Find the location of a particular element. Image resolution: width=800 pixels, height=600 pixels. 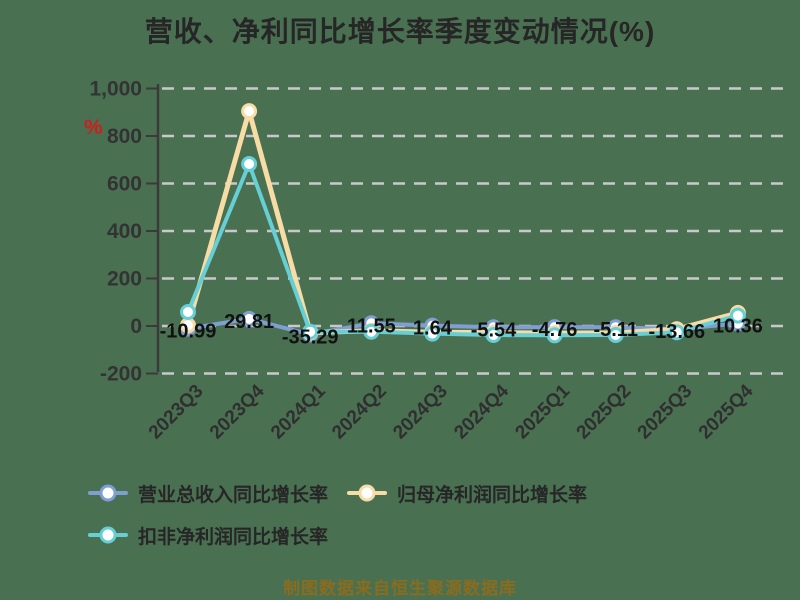

source-note: 制图数据来自恒生聚源数据库 is located at coordinates (400, 588).